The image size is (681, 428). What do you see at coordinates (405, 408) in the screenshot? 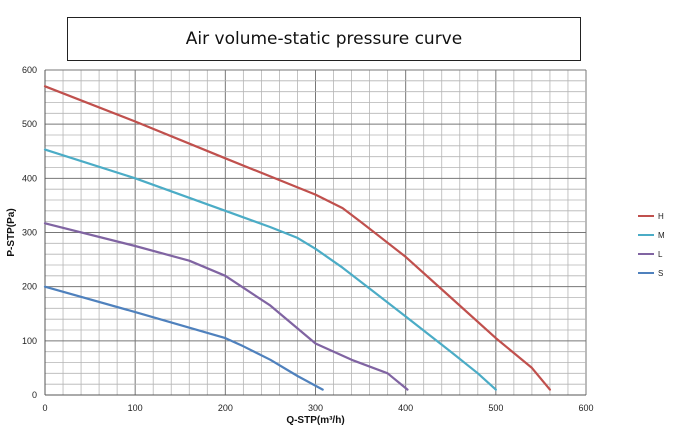
I see `x-tick-label: 400` at bounding box center [405, 408].